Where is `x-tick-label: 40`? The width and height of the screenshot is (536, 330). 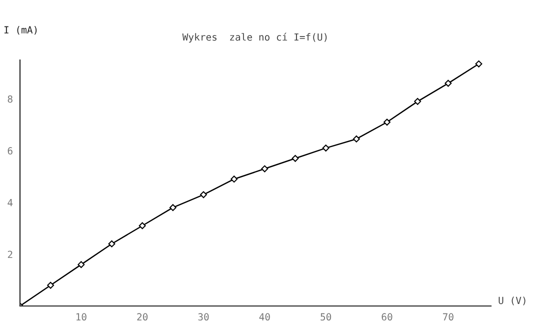
x-tick-label: 40 is located at coordinates (264, 317).